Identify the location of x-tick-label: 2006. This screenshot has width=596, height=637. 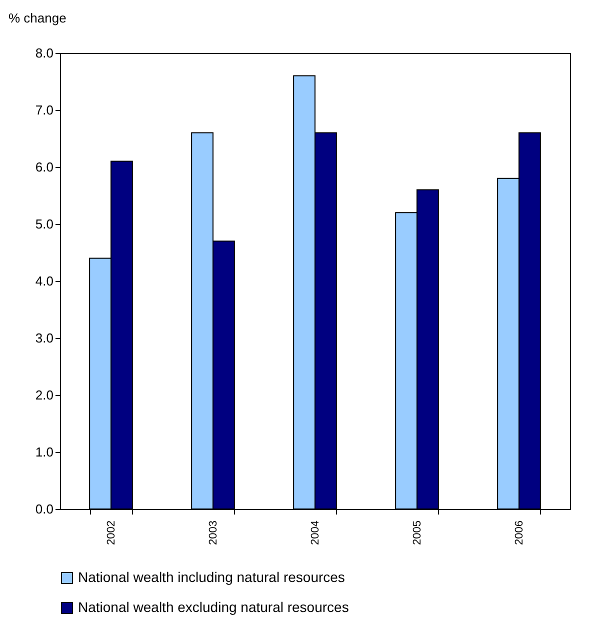
(520, 532).